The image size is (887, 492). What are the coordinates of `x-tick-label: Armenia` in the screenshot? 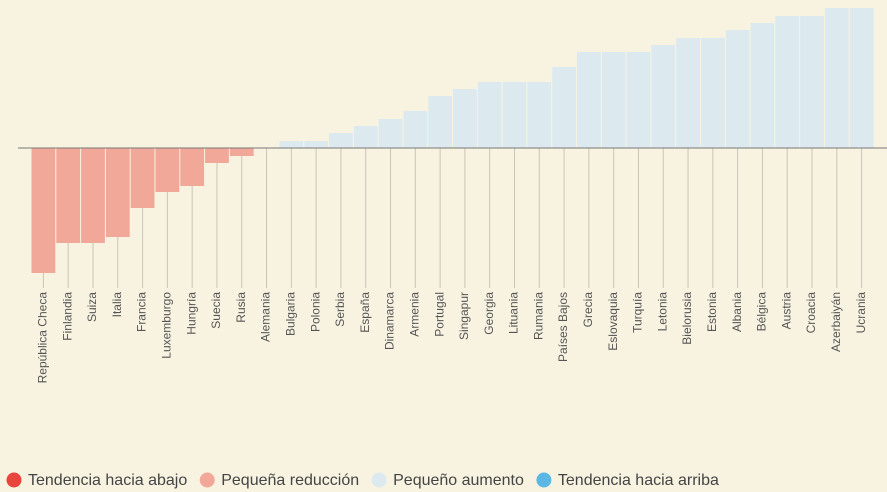 It's located at (414, 314).